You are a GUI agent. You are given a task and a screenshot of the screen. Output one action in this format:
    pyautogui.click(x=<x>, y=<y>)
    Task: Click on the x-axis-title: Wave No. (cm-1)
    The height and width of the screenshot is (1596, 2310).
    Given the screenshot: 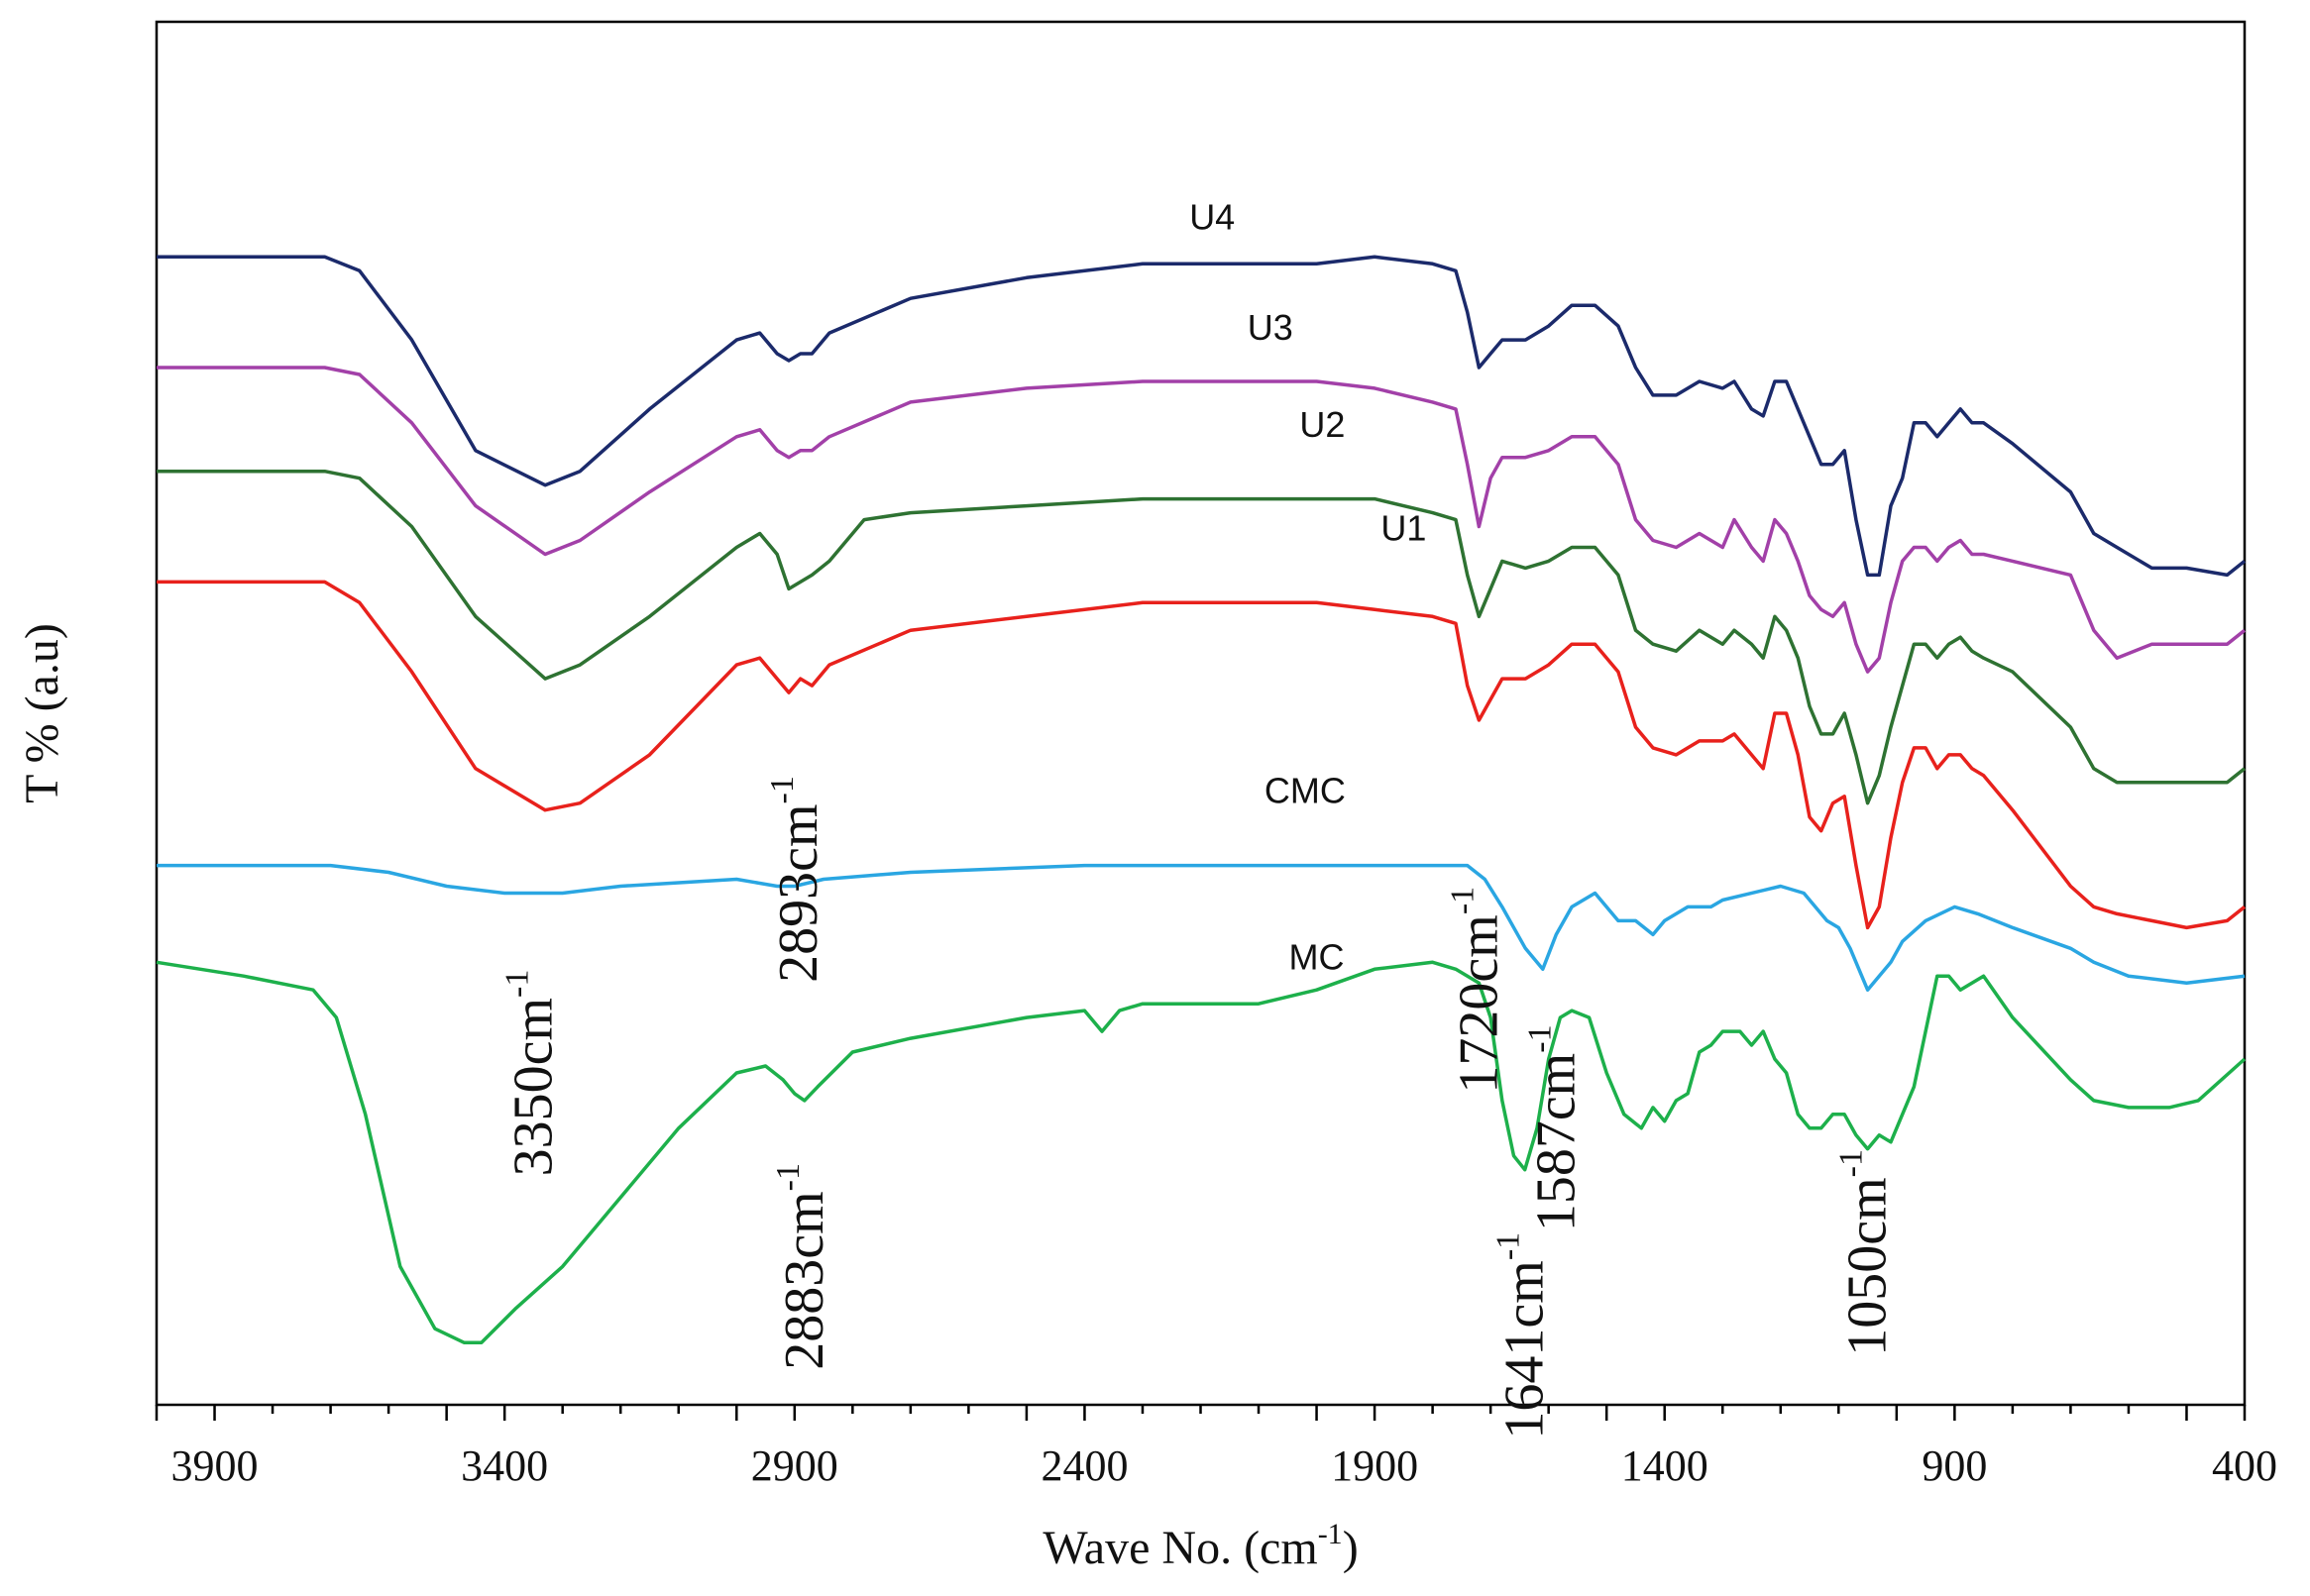 What is the action you would take?
    pyautogui.click(x=1200, y=1546)
    